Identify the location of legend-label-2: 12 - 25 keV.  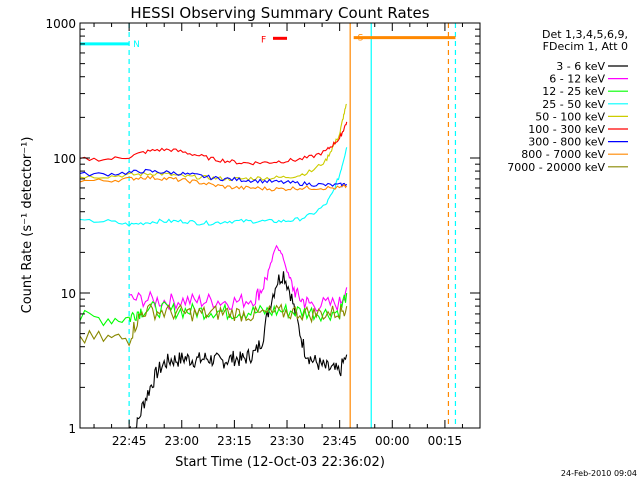
(573, 91).